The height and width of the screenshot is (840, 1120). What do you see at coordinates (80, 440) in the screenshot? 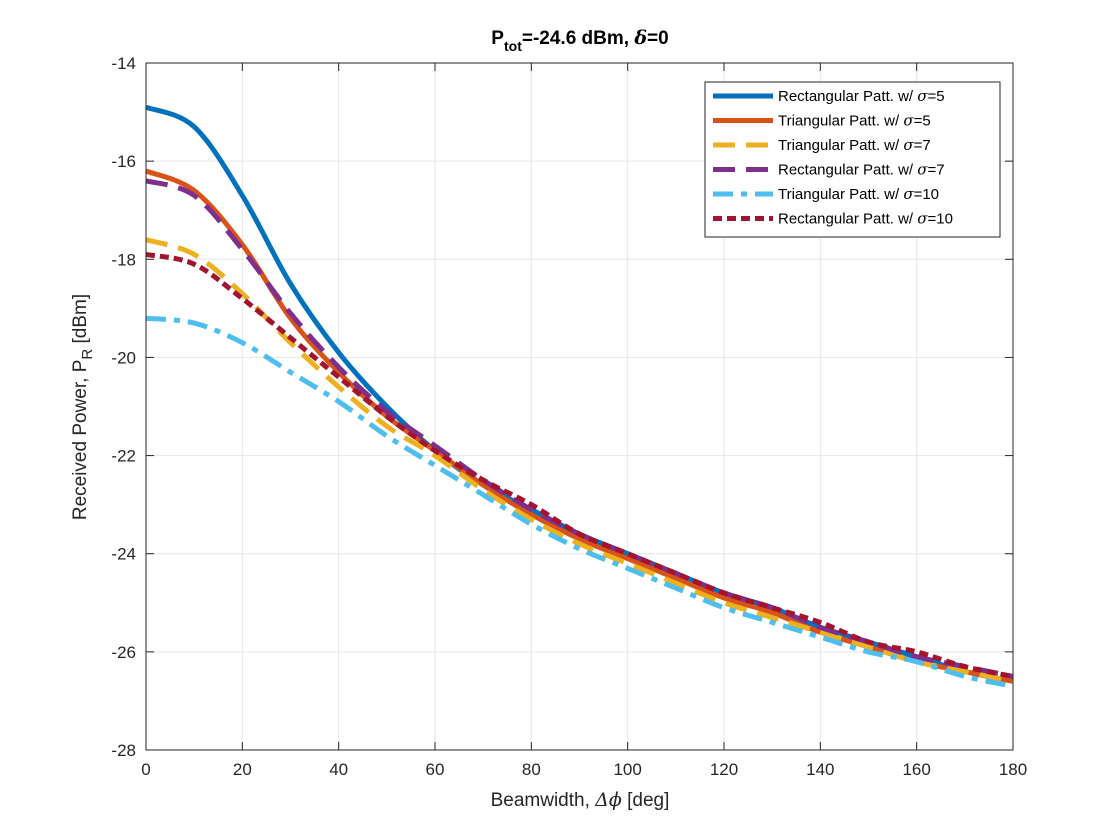
I see `y-axis-label-prefix: Received Power, P` at bounding box center [80, 440].